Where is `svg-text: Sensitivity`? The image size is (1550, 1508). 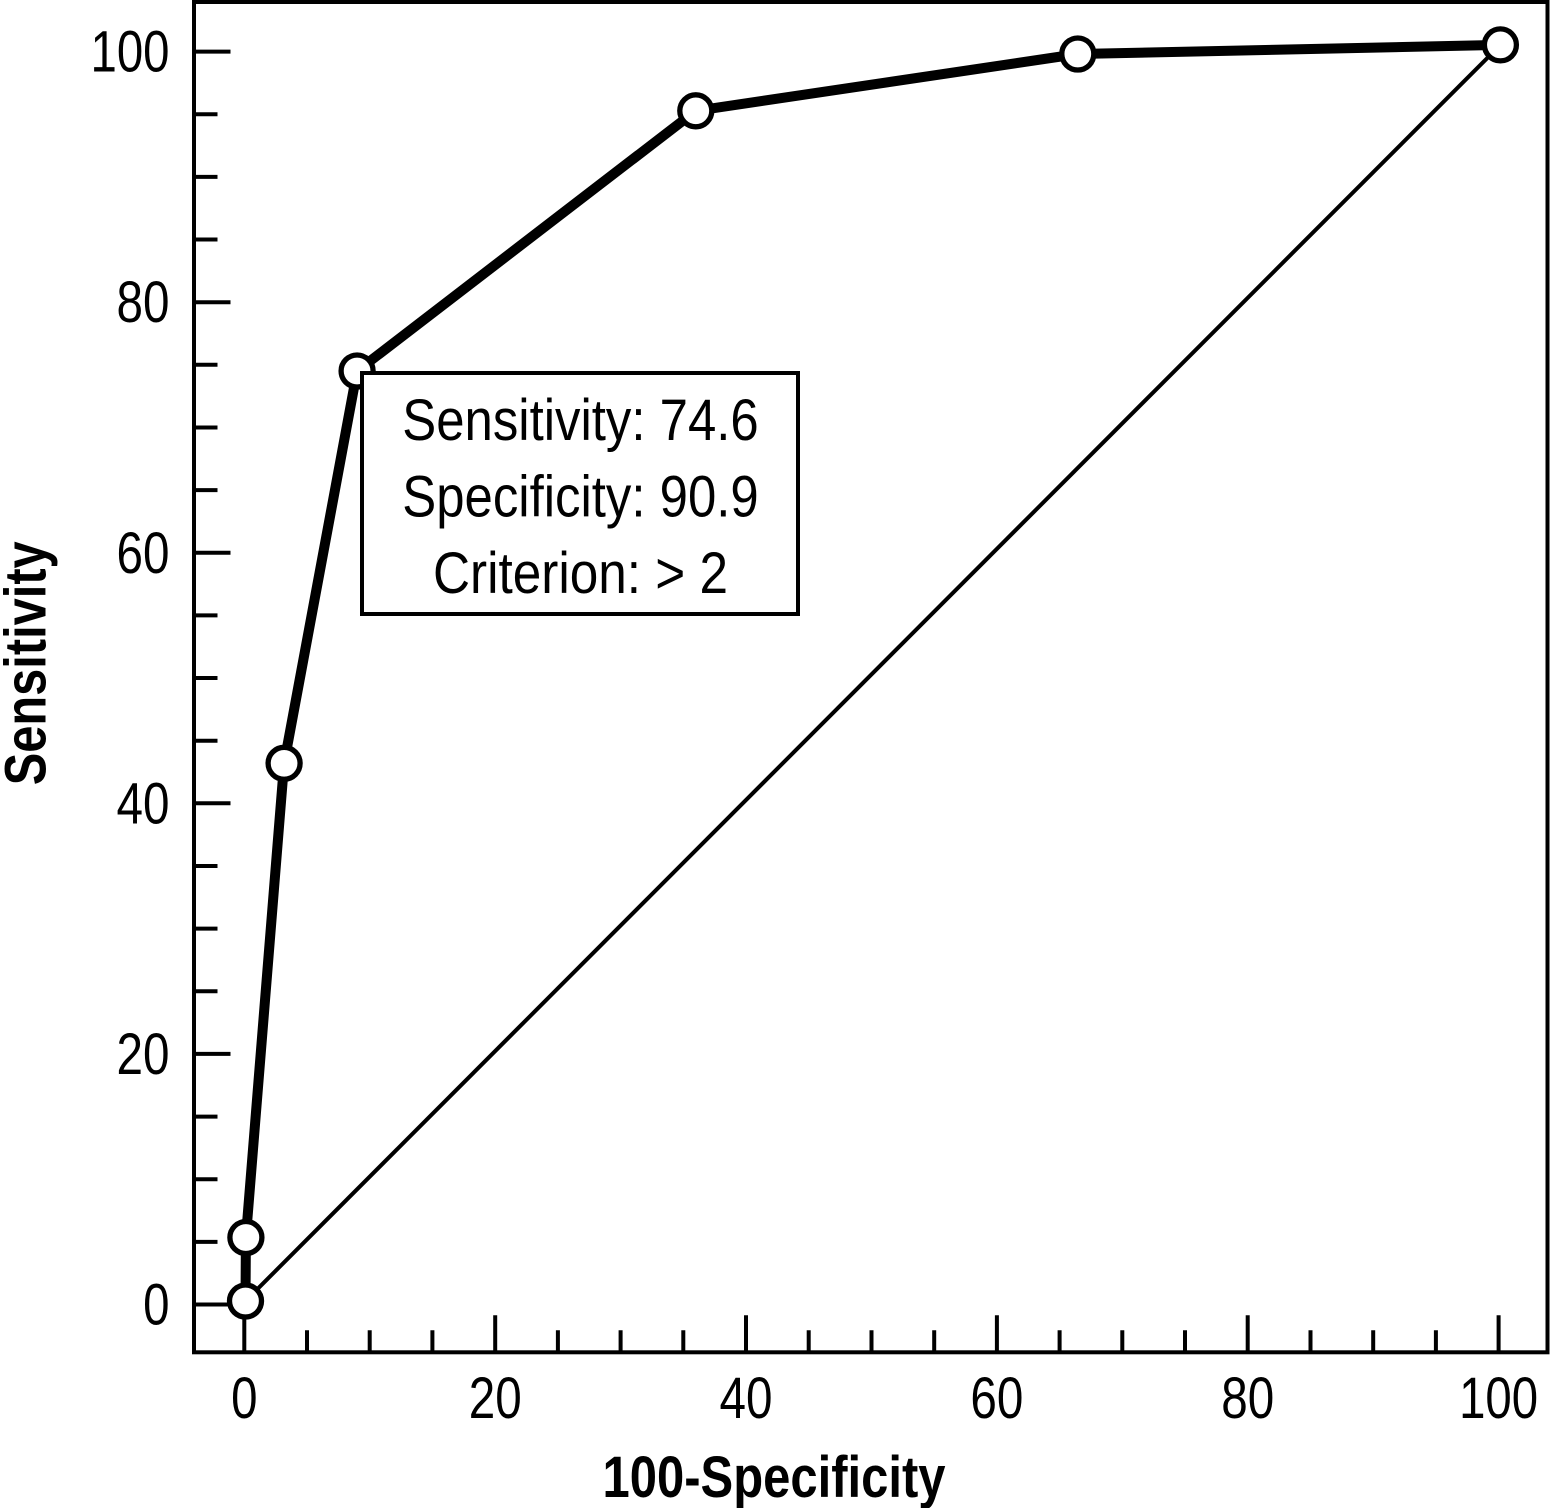 svg-text: Sensitivity is located at coordinates (29, 663).